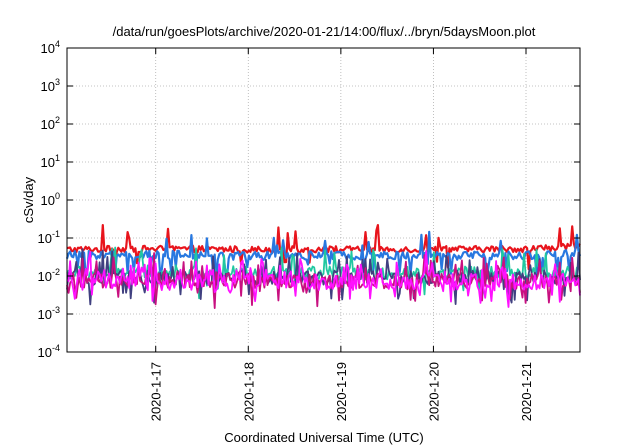  I want to click on y-tick-label: 10⁻⁴, so click(49, 351).